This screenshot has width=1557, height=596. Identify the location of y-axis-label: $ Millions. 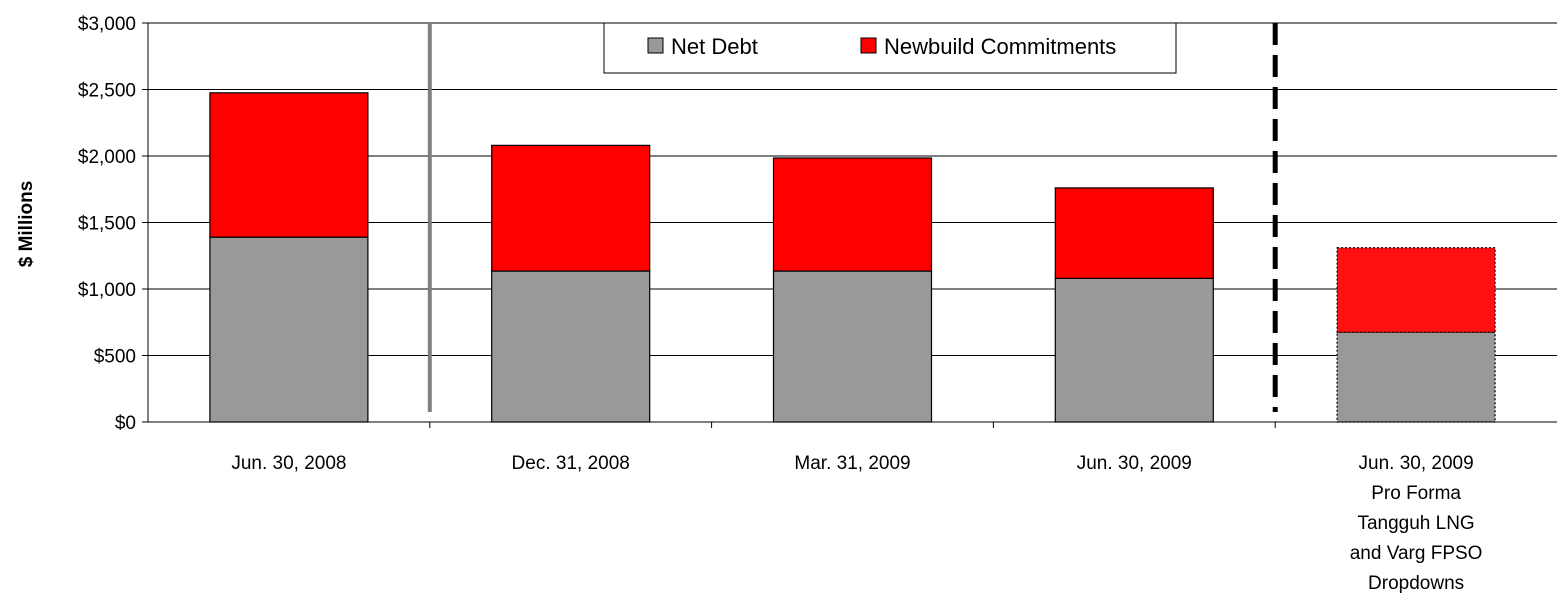
(26, 224).